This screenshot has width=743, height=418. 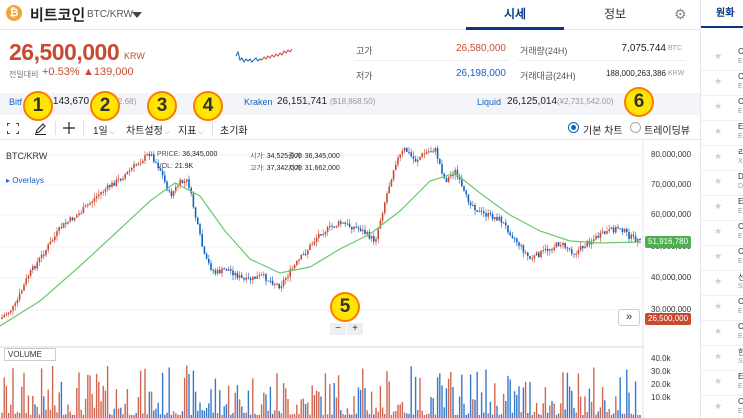 What do you see at coordinates (480, 48) in the screenshot?
I see `high-value: 26,580,000` at bounding box center [480, 48].